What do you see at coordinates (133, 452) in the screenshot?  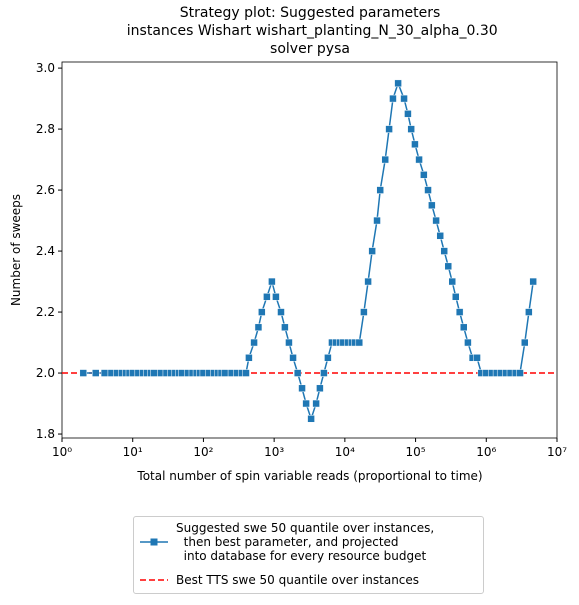 I see `x-tick-label: 10¹` at bounding box center [133, 452].